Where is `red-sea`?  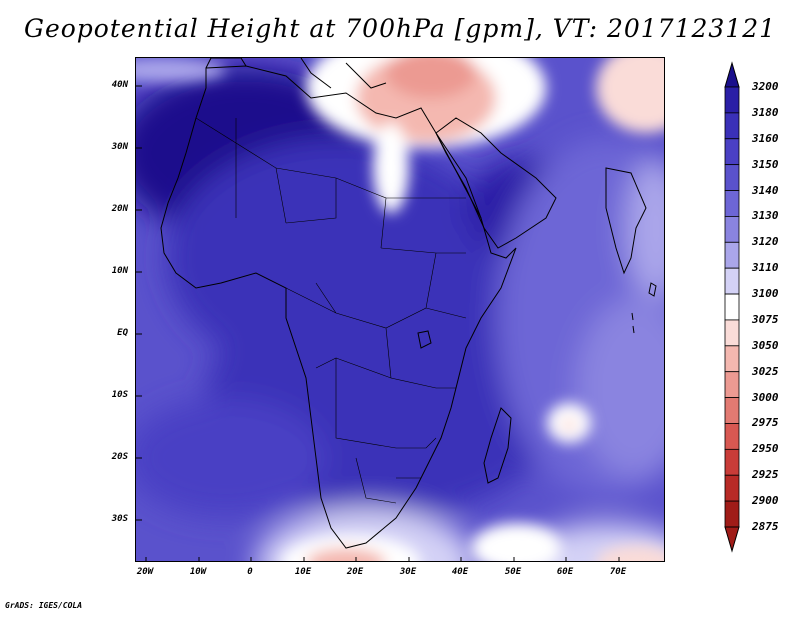
red-sea is located at coordinates (458, 175).